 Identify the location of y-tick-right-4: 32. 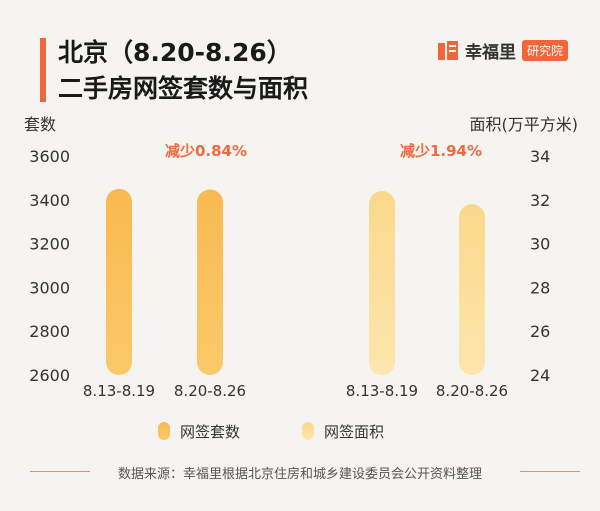
(540, 200).